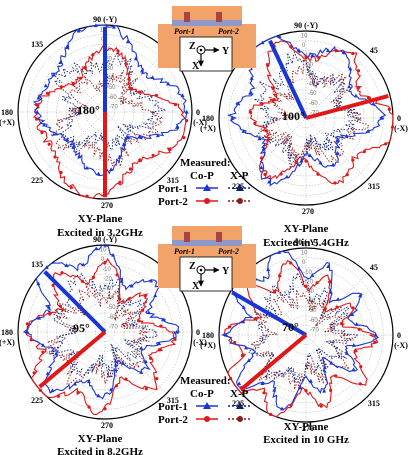 The width and height of the screenshot is (409, 455). I want to click on radial-tick-label: 0, so click(103, 40).